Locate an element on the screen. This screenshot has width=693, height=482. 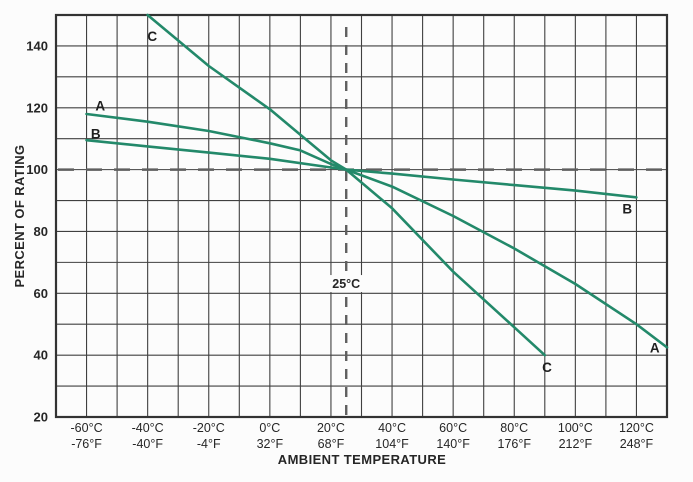
y-axis-title: PERCENT OF RATING is located at coordinates (19, 216).